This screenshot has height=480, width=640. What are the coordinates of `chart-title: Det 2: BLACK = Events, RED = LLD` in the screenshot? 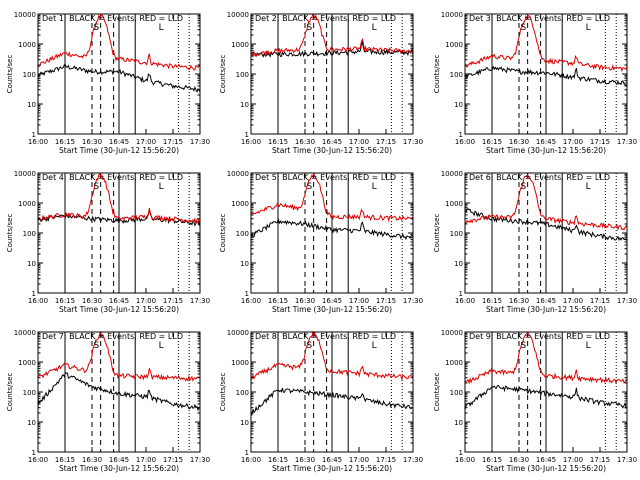 It's located at (325, 18).